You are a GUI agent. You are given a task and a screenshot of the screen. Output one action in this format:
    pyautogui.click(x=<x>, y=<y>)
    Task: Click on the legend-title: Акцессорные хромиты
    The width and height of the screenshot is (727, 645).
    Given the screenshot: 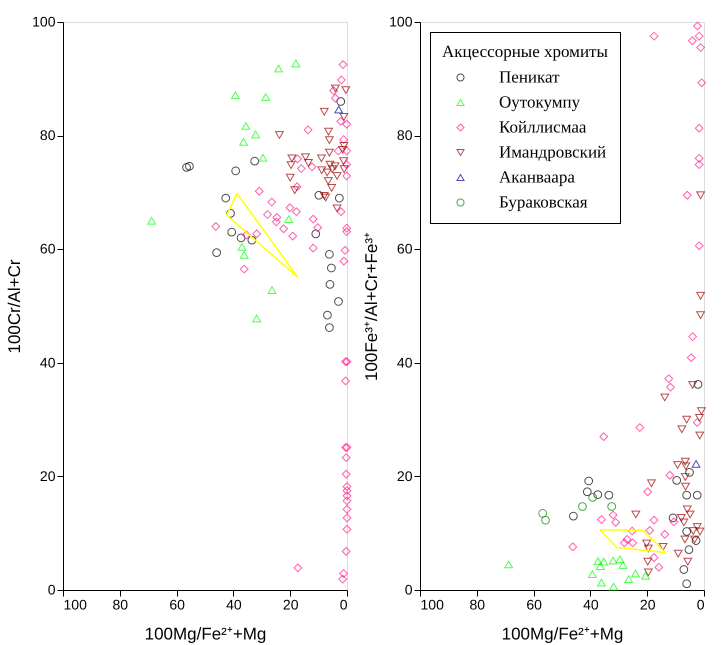 What is the action you would take?
    pyautogui.click(x=525, y=51)
    